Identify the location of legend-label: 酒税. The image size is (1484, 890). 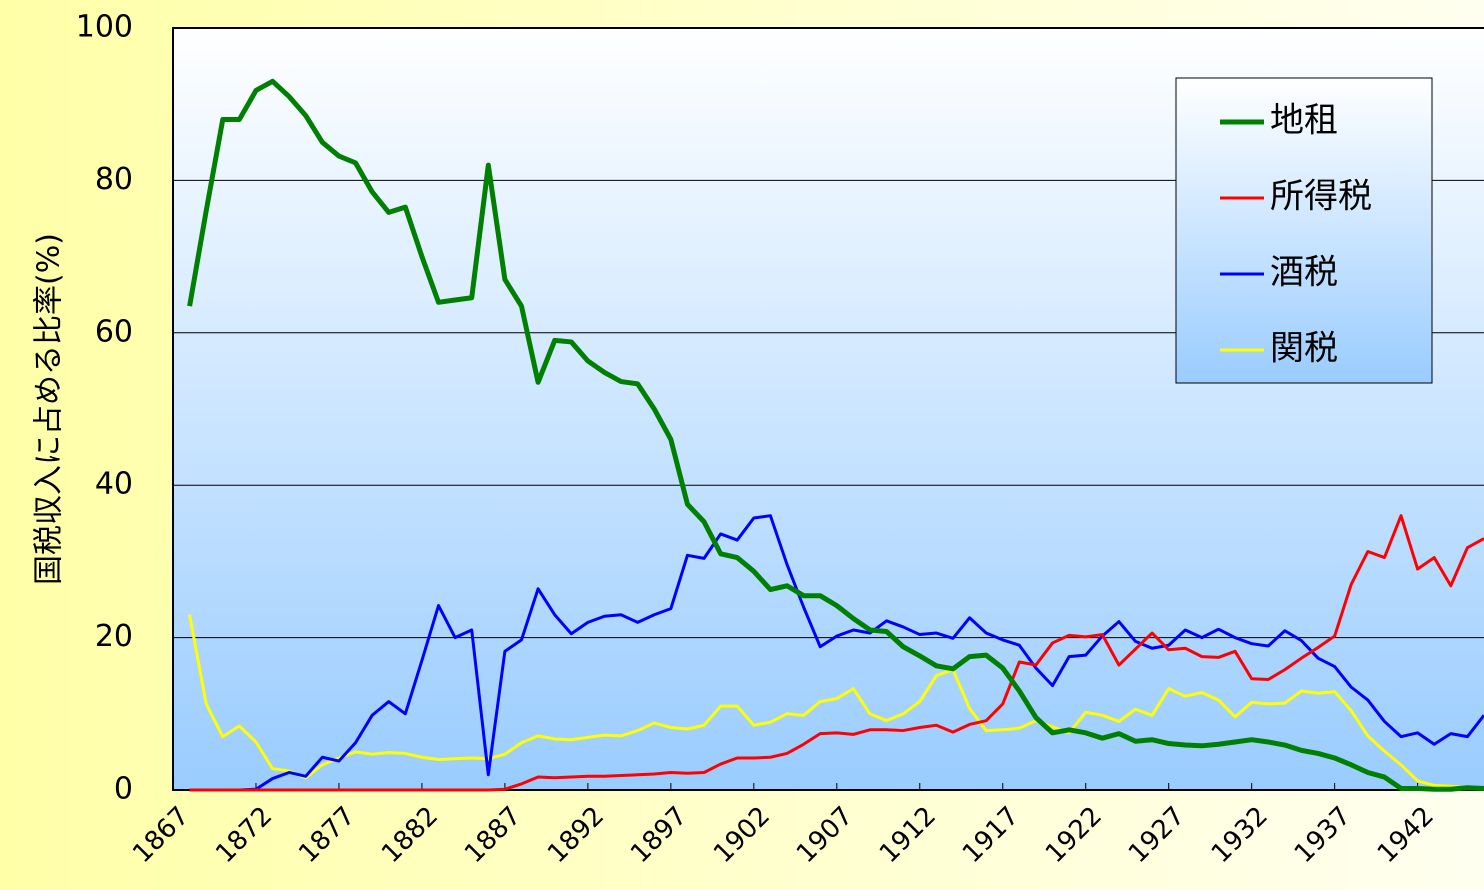
(1304, 273).